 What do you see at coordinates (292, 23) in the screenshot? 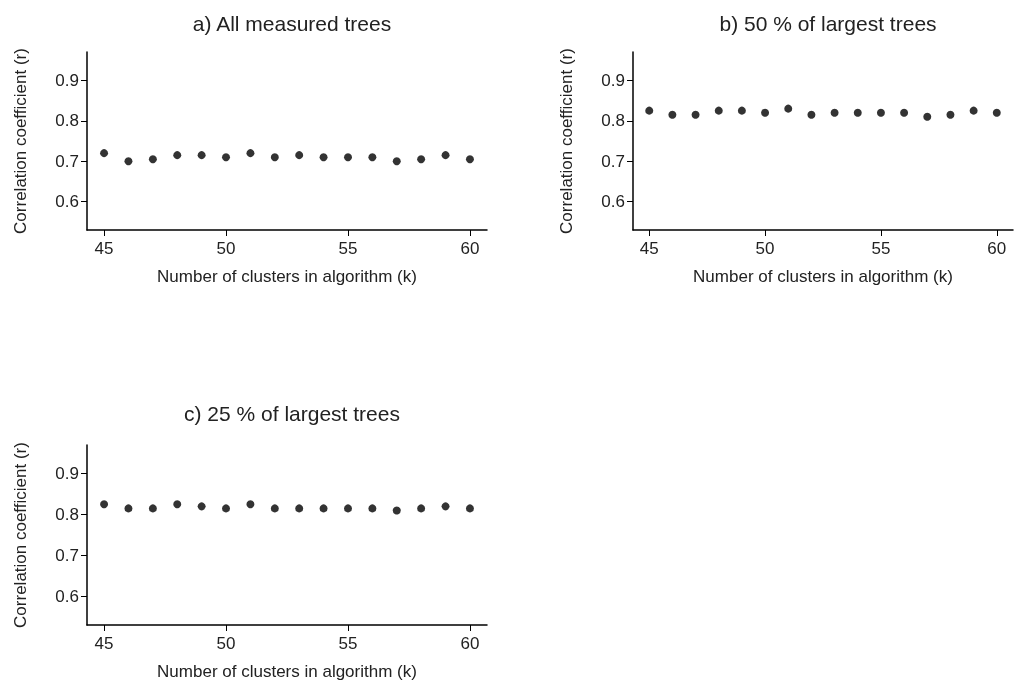
I see `chart-title: a) All measured trees` at bounding box center [292, 23].